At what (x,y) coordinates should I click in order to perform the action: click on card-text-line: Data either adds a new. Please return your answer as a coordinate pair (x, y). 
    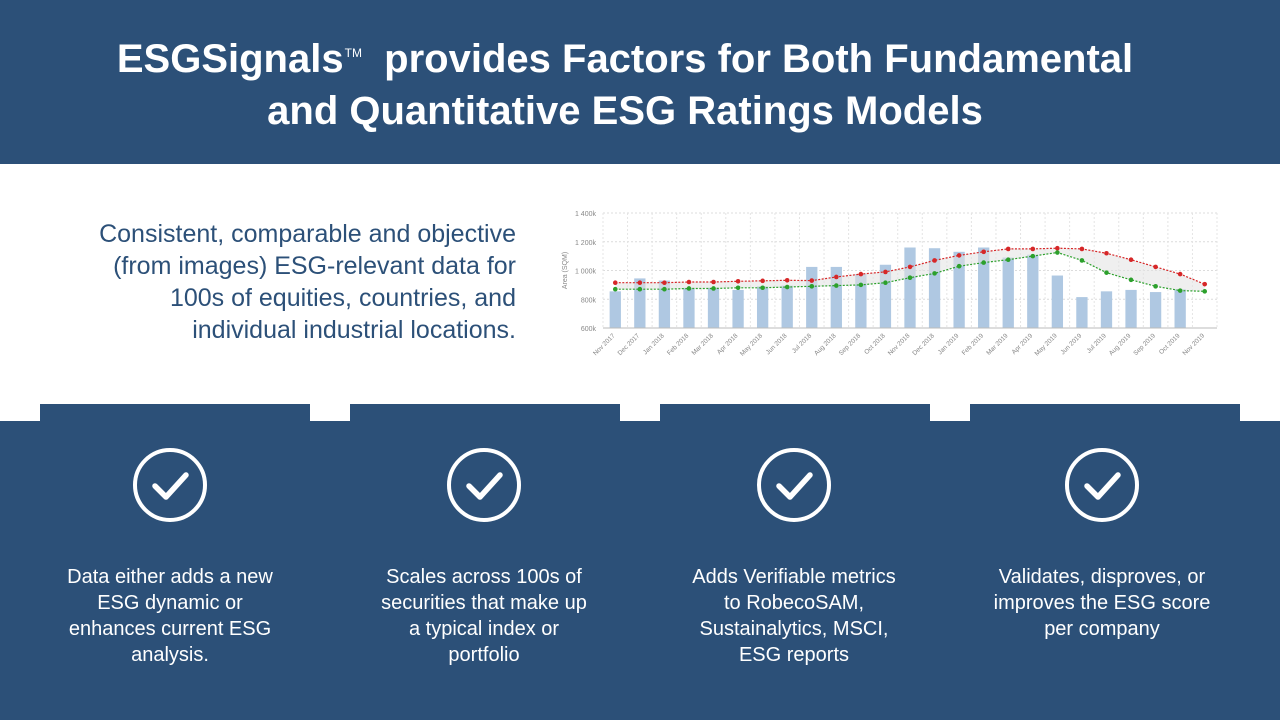
    Looking at the image, I should click on (170, 577).